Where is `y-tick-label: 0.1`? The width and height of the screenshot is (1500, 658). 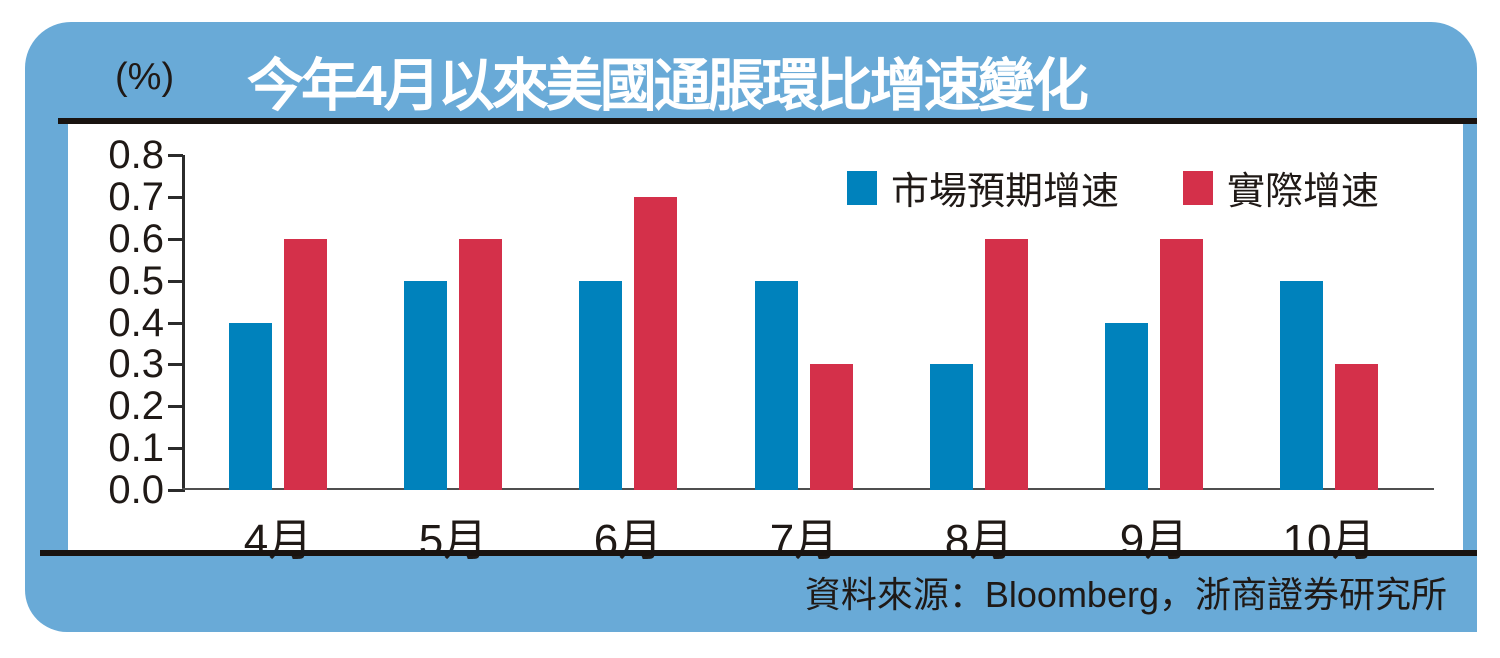
y-tick-label: 0.1 is located at coordinates (136, 448).